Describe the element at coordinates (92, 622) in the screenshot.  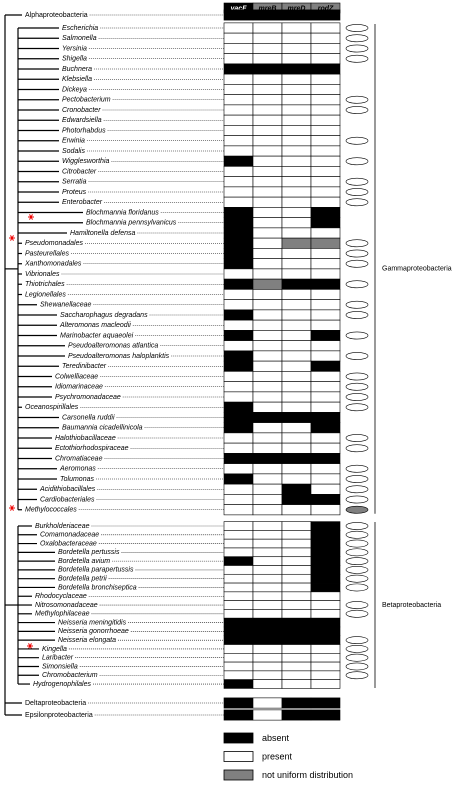
I see `taxon-name: Neisseria meningitidis` at that location.